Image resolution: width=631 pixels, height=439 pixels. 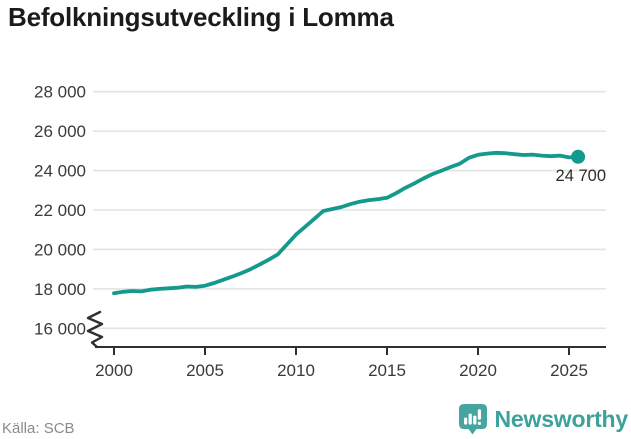 What do you see at coordinates (472, 419) in the screenshot?
I see `newsworthy-icon` at bounding box center [472, 419].